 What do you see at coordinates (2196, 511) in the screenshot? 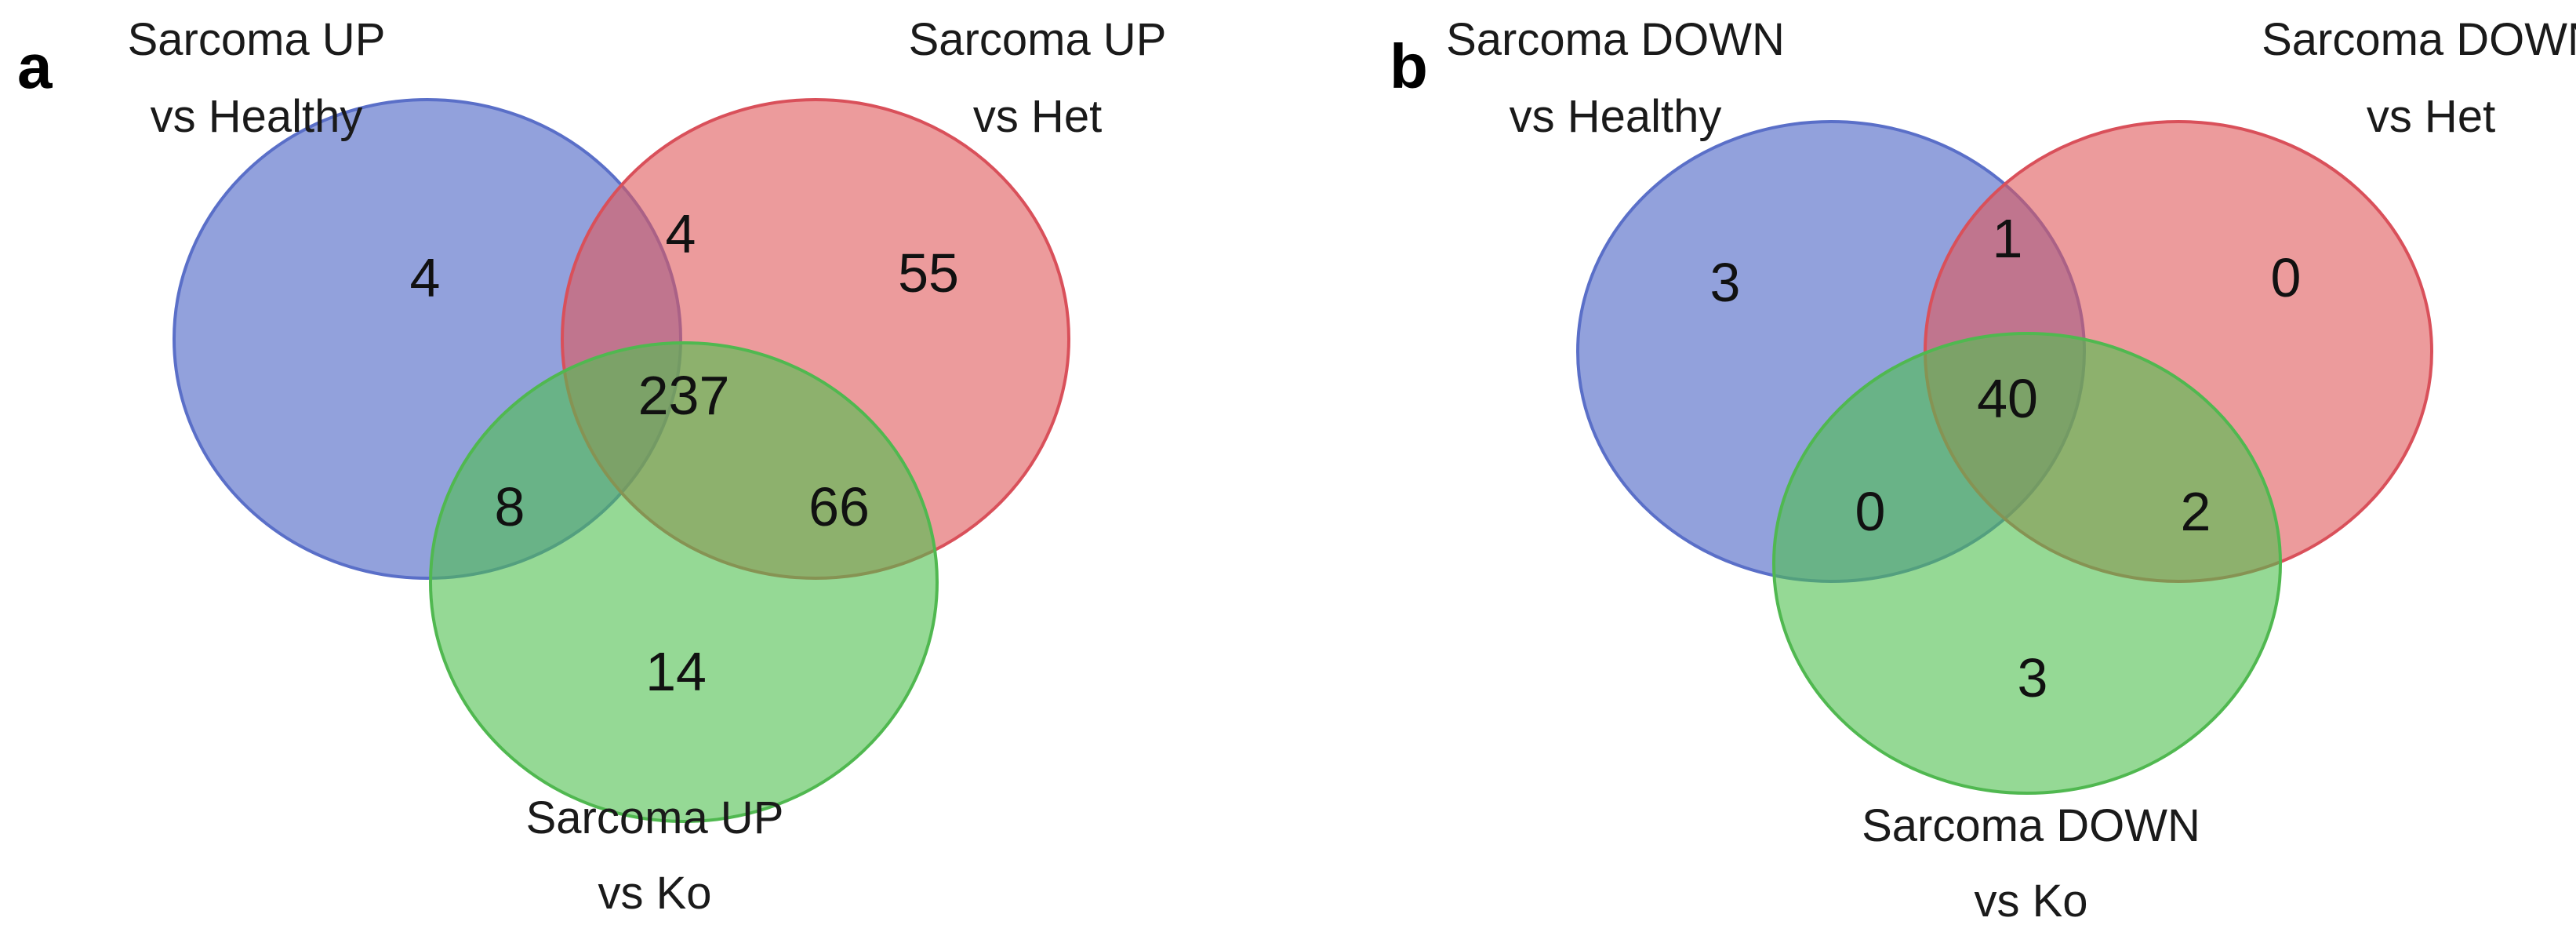
I see `panel-b-count-het-ko: 2` at bounding box center [2196, 511].